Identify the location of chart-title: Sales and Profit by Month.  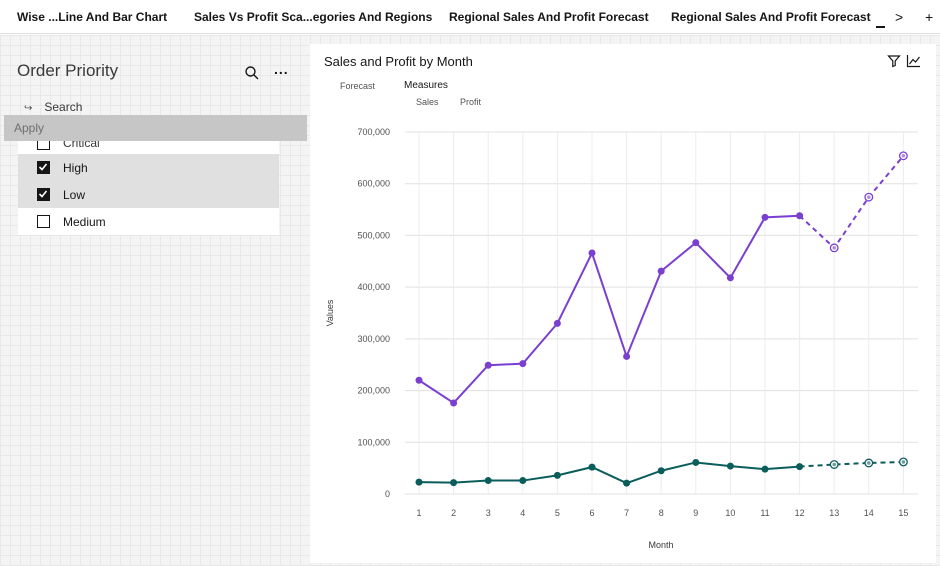
(398, 61).